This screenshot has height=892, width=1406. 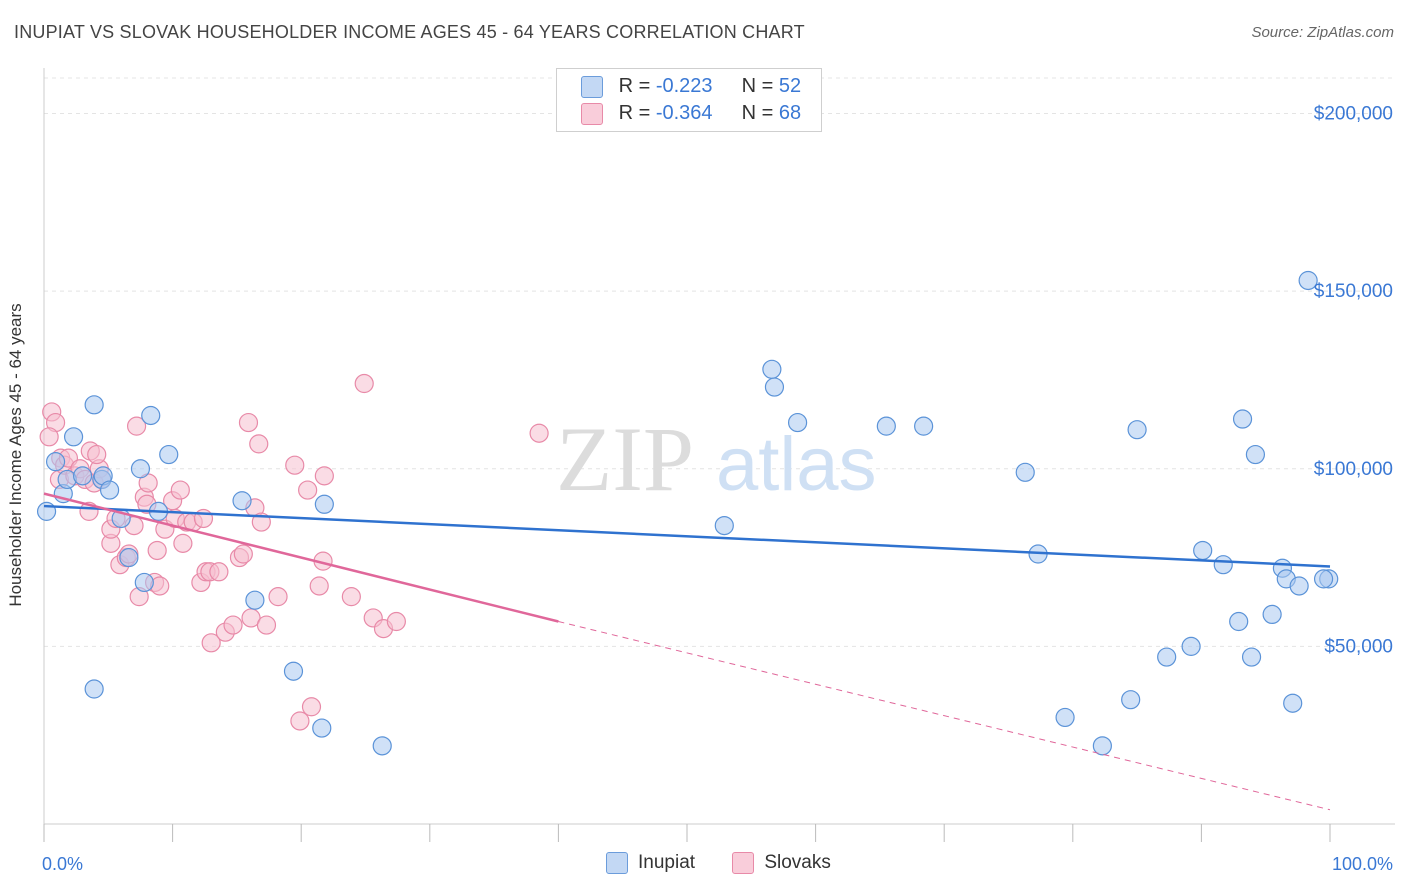 I want to click on x-tick-label: 0.0%, so click(x=62, y=864).